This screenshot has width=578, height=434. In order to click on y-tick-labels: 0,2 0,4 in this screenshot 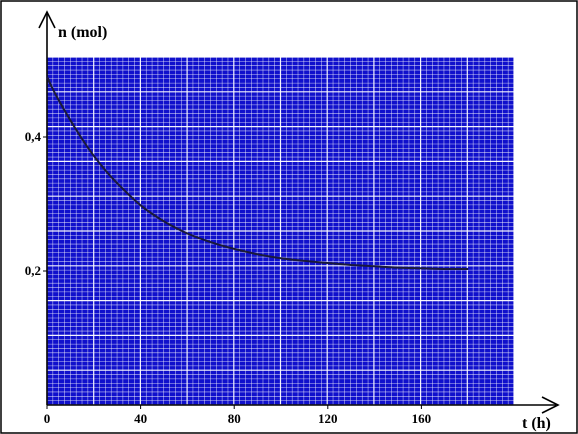, I will do `click(33, 203)`.